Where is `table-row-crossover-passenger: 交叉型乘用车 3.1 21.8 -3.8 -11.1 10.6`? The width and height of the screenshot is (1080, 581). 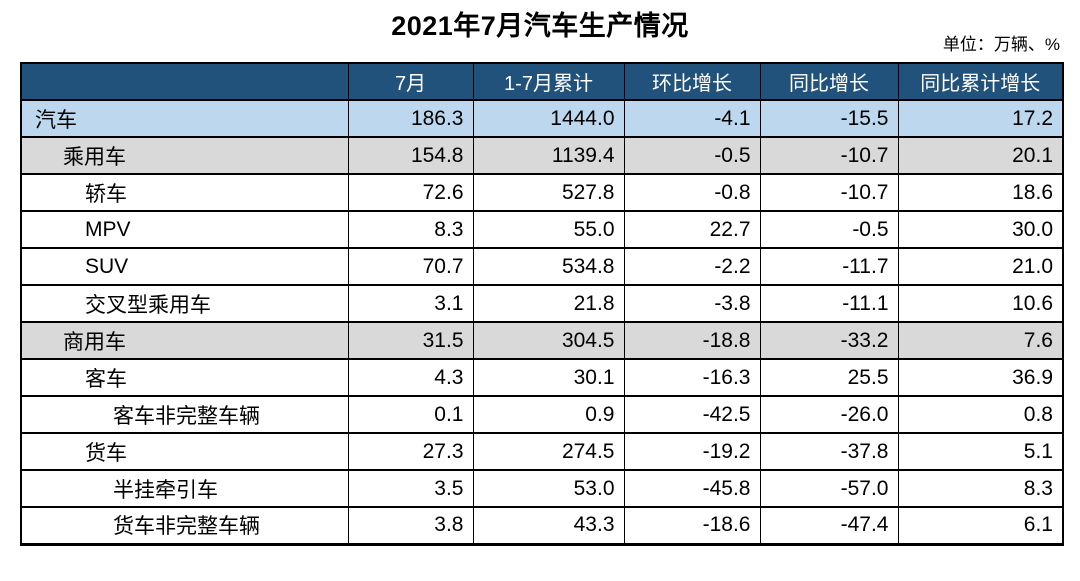 table-row-crossover-passenger: 交叉型乘用车 3.1 21.8 -3.8 -11.1 10.6 is located at coordinates (542, 303).